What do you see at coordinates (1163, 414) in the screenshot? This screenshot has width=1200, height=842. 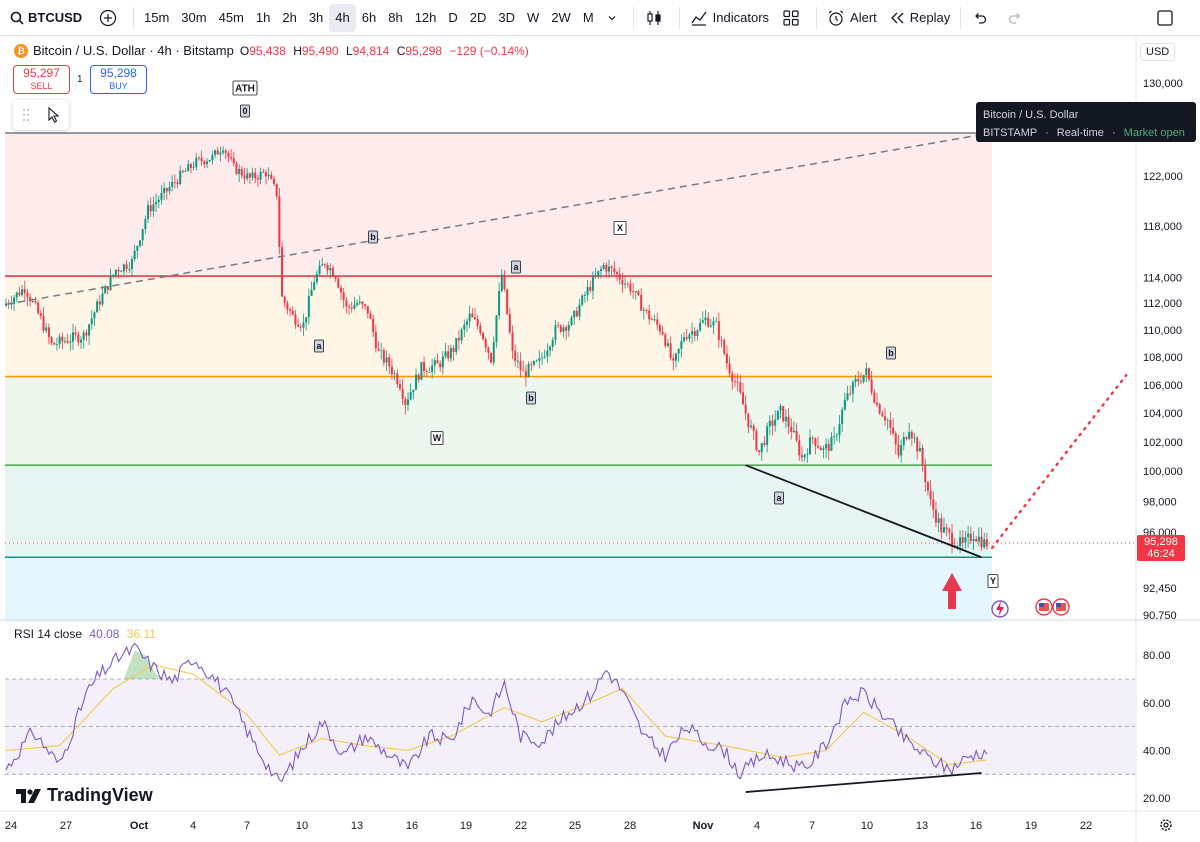 I see `price-tick-label: 104,000` at bounding box center [1163, 414].